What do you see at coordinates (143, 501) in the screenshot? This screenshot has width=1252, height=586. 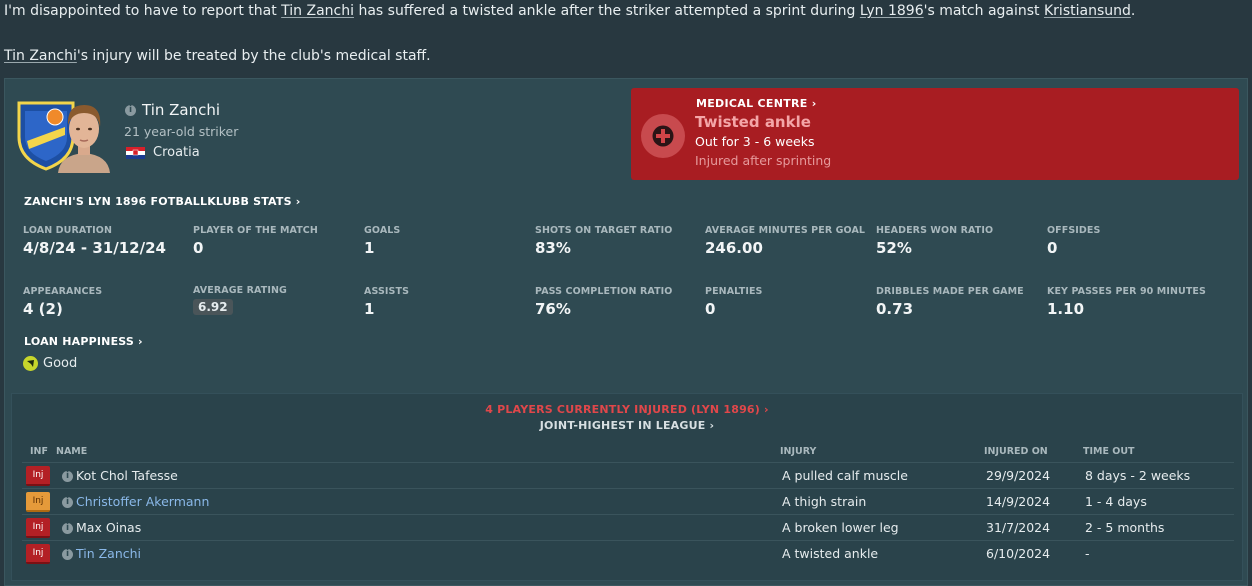 I see `injured-player-name: Christoffer Akermann` at bounding box center [143, 501].